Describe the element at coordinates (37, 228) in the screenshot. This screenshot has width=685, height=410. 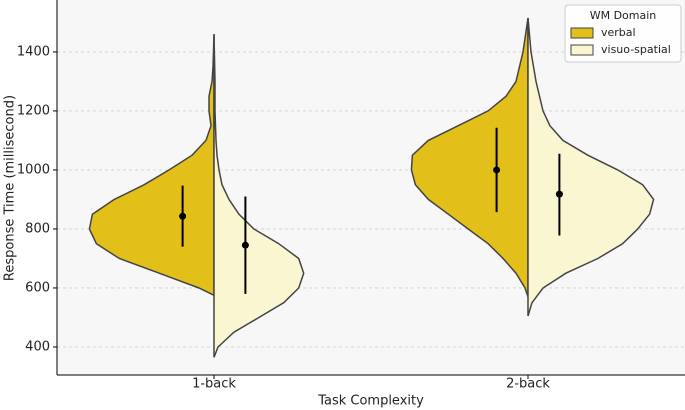
I see `y-tick-label: 800` at that location.